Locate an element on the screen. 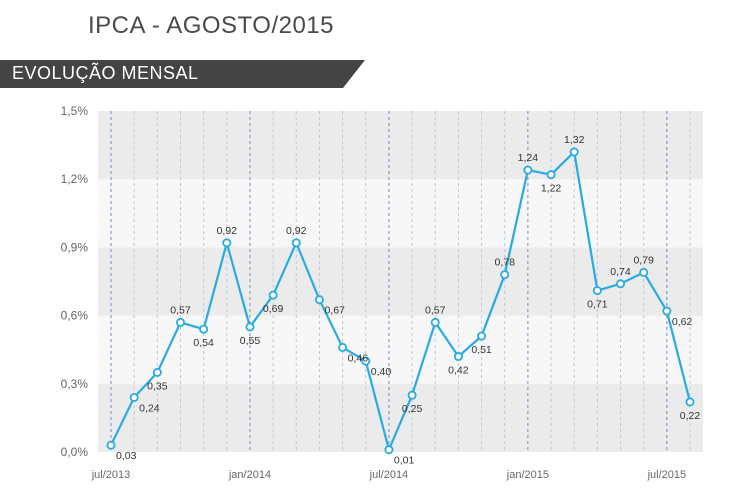  data-label: 0,71 is located at coordinates (597, 305).